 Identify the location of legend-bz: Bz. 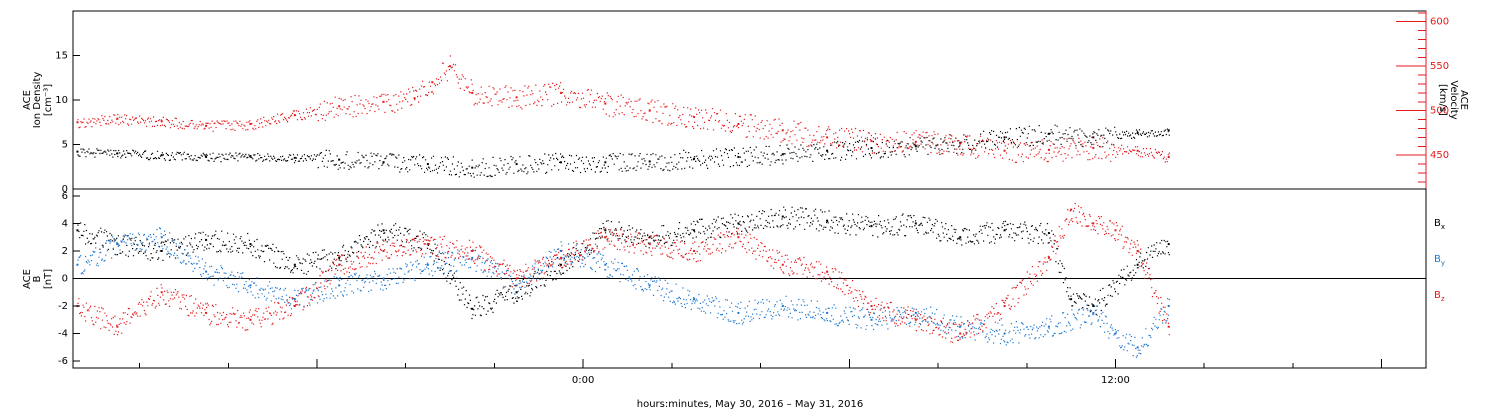
(1439, 296).